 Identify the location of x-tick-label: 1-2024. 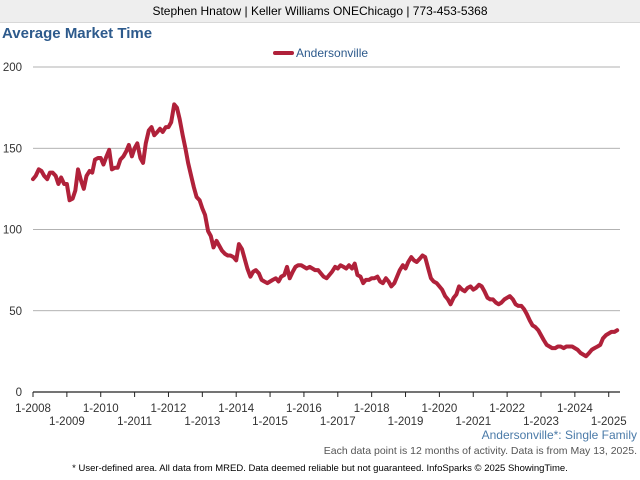
(575, 409).